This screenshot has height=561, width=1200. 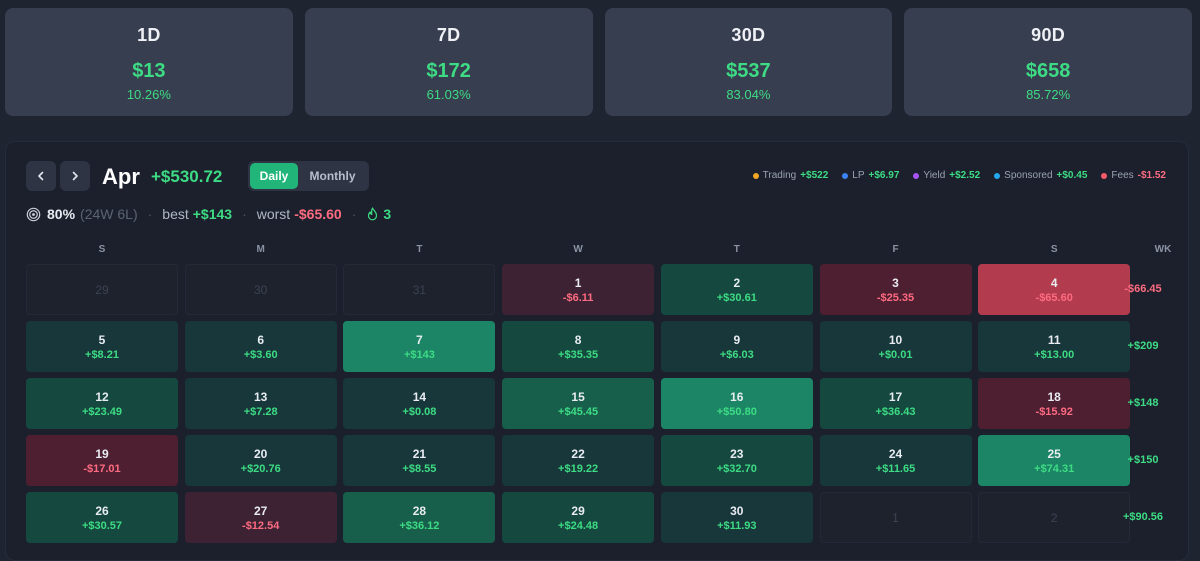 I want to click on calendar-day: 7 +$143, so click(x=419, y=346).